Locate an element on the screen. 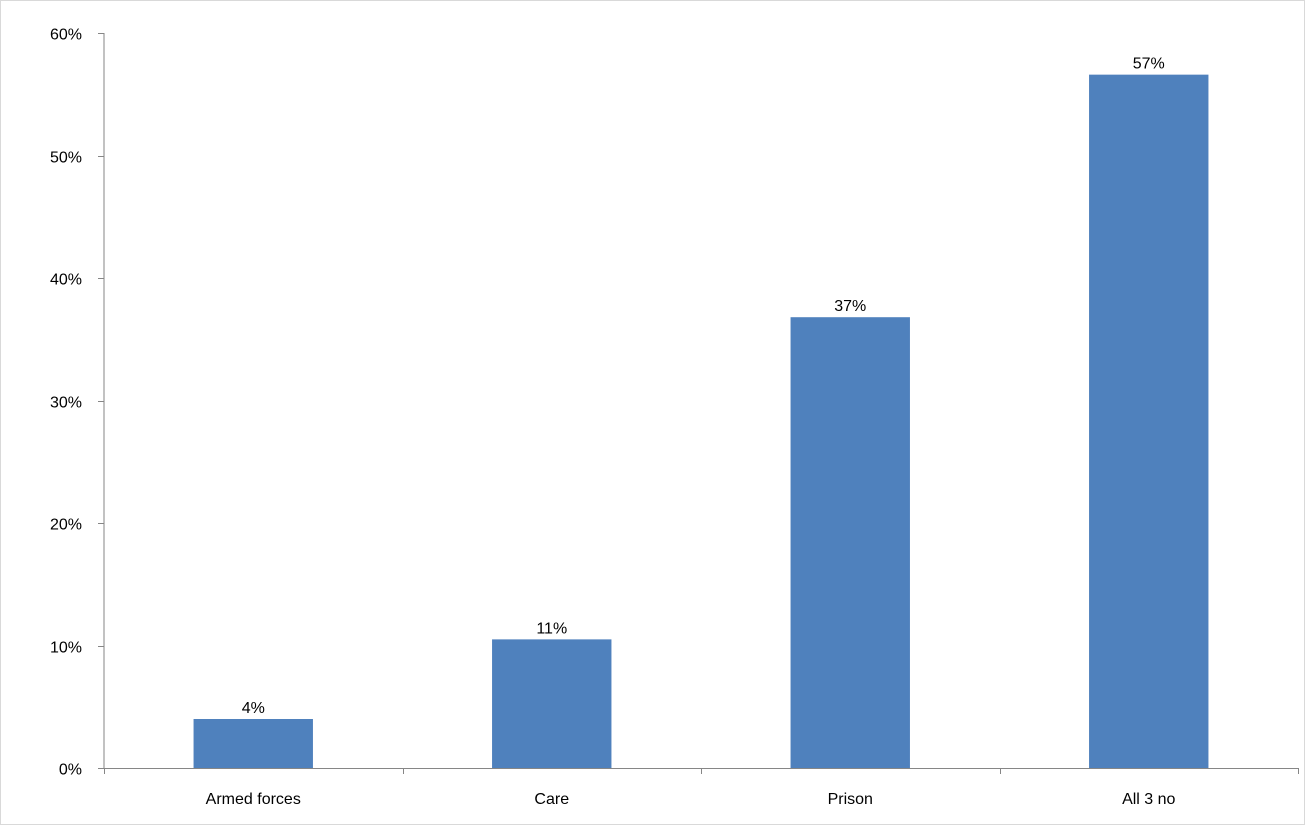 The image size is (1305, 826). y-tick-label: 10% is located at coordinates (66, 648).